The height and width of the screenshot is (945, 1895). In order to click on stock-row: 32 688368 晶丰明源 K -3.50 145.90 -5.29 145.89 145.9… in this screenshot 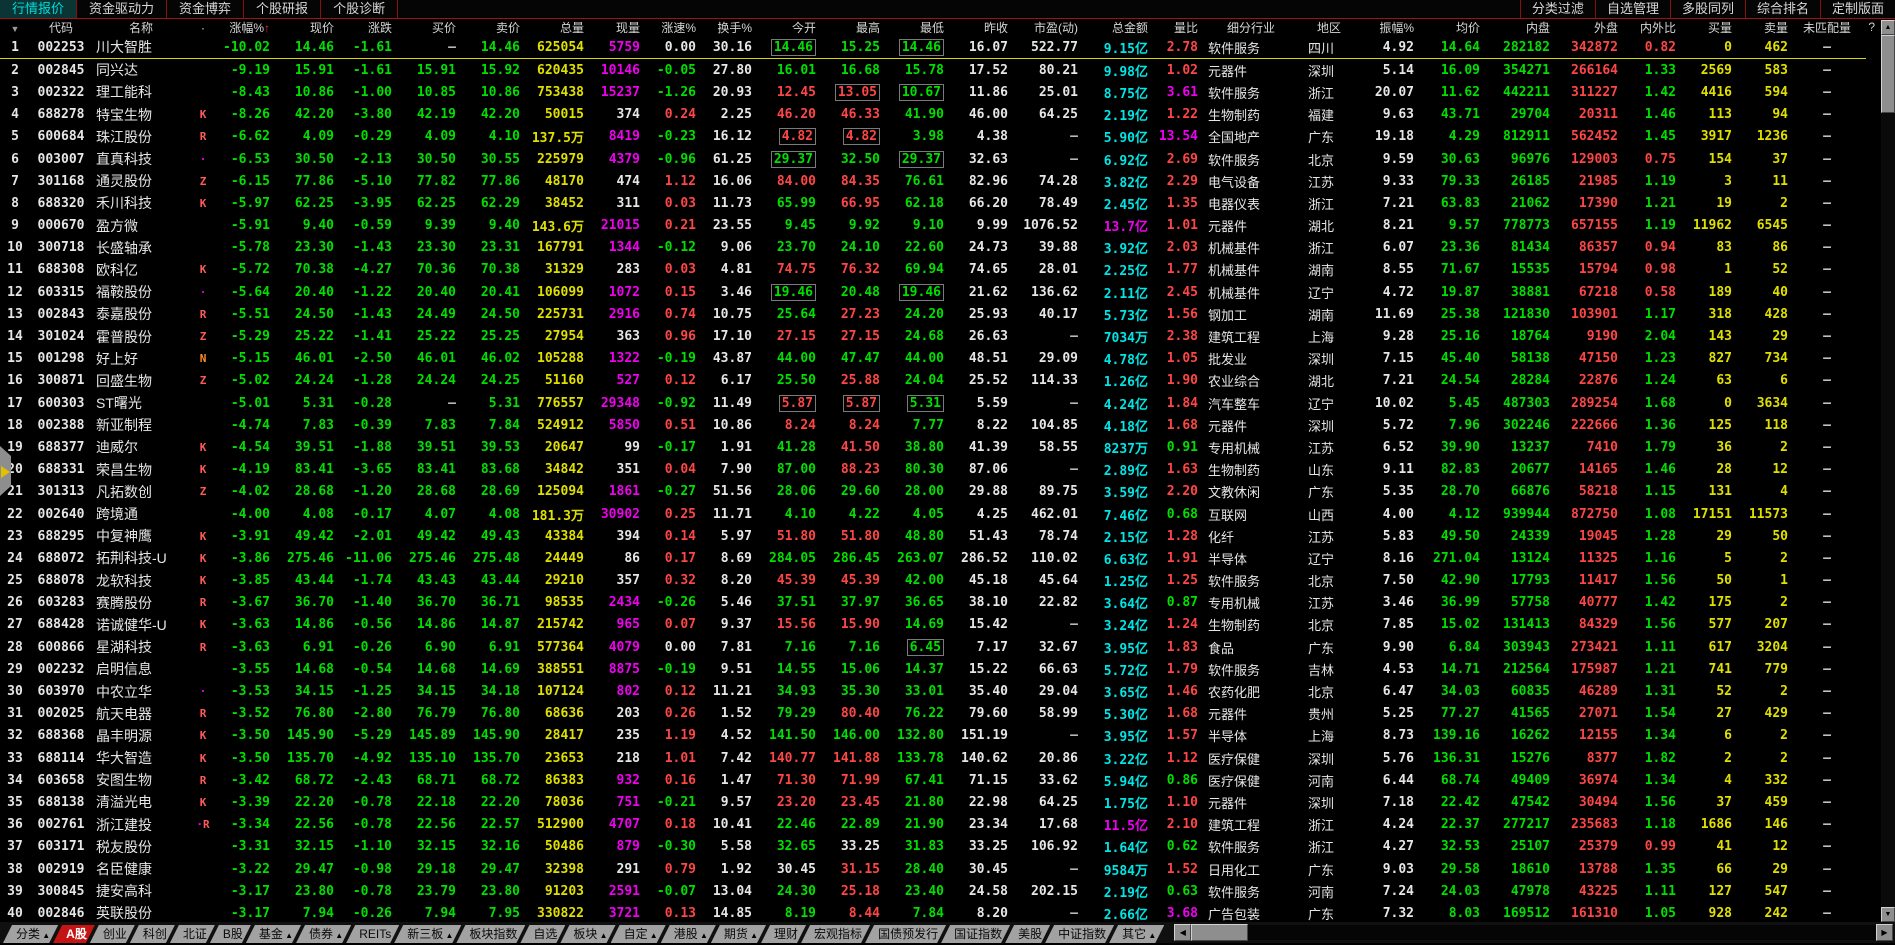, I will do `click(933, 736)`.